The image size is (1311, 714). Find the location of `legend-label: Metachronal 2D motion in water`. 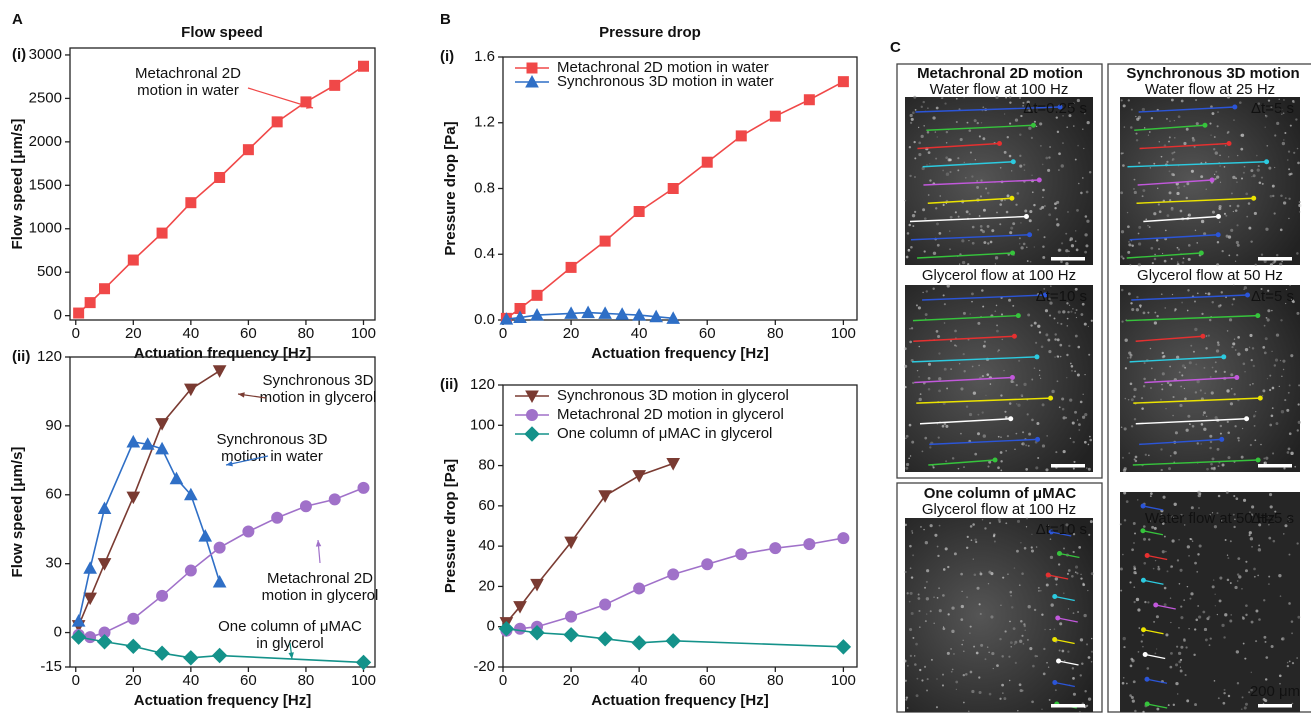

legend-label: Metachronal 2D motion in water is located at coordinates (663, 67).